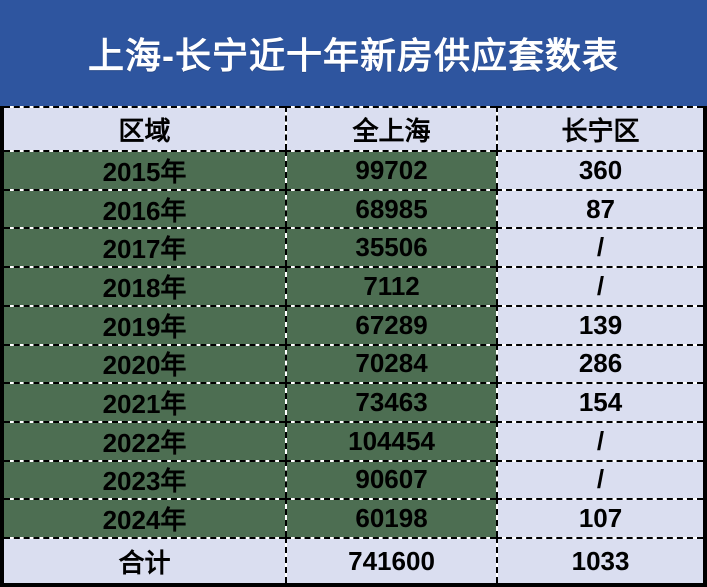 The width and height of the screenshot is (707, 587). I want to click on shanghai-value-cell: 104454, so click(390, 440).